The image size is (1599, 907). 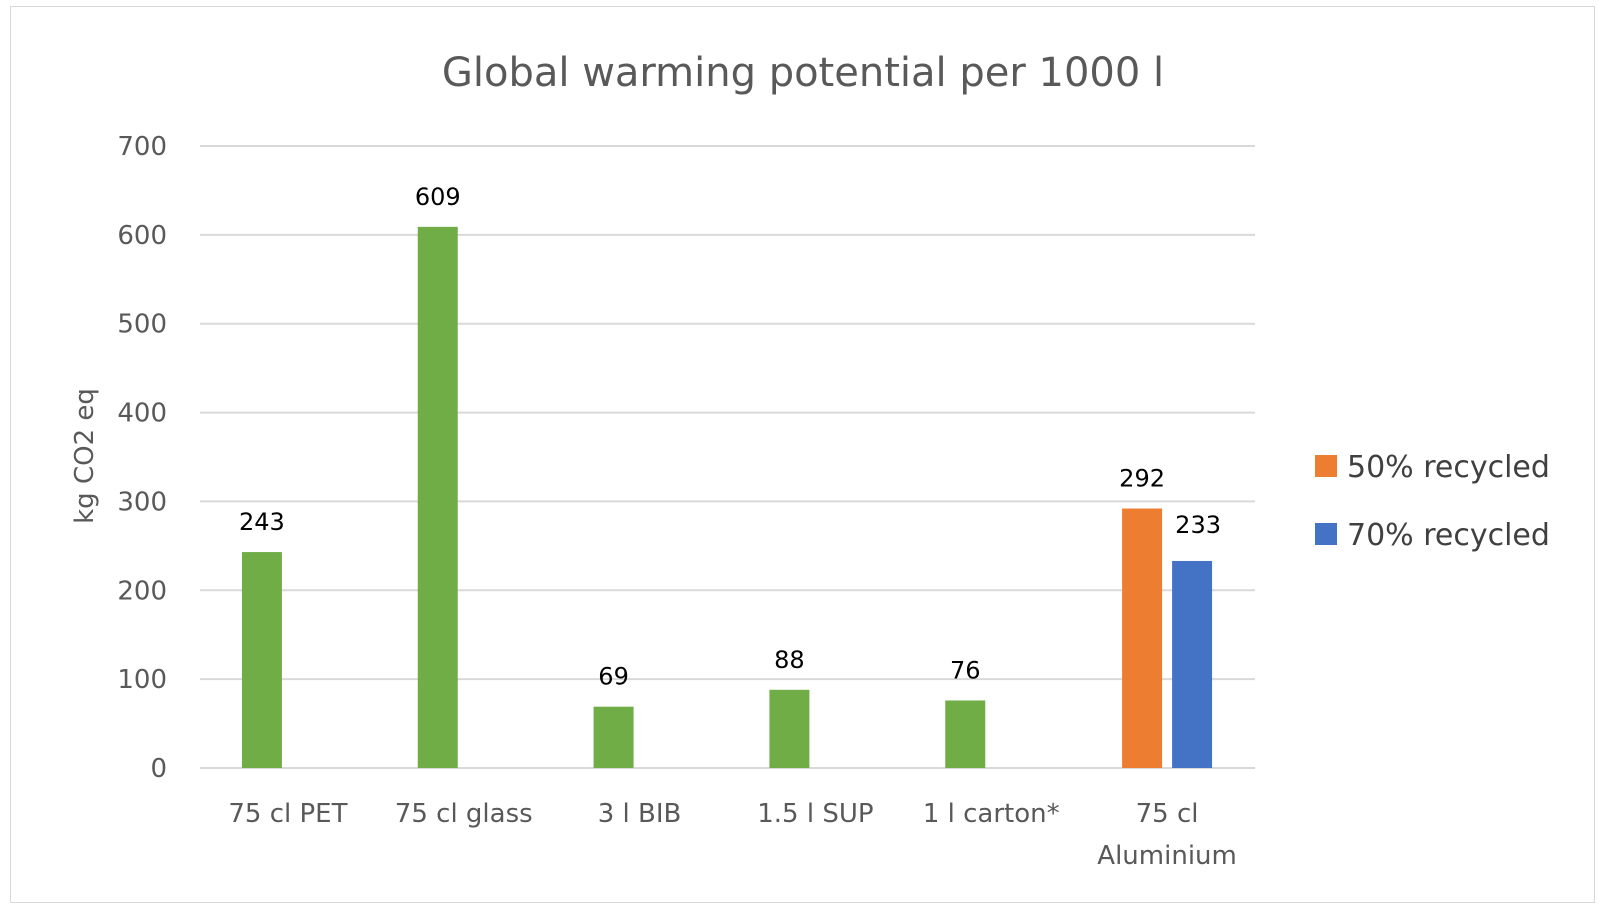 What do you see at coordinates (142, 147) in the screenshot?
I see `y-tick-label: 700` at bounding box center [142, 147].